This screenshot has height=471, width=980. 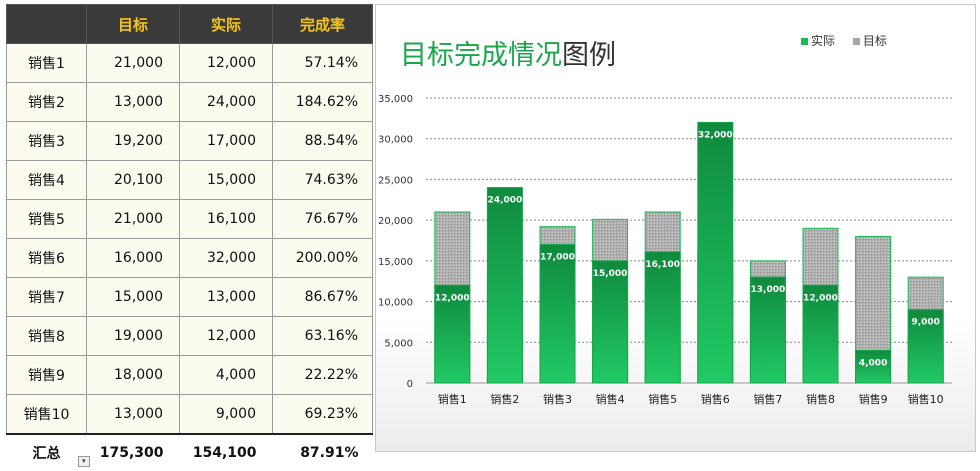 I want to click on table-row: 销售9 18,000 4,000 22.22%, so click(x=189, y=375).